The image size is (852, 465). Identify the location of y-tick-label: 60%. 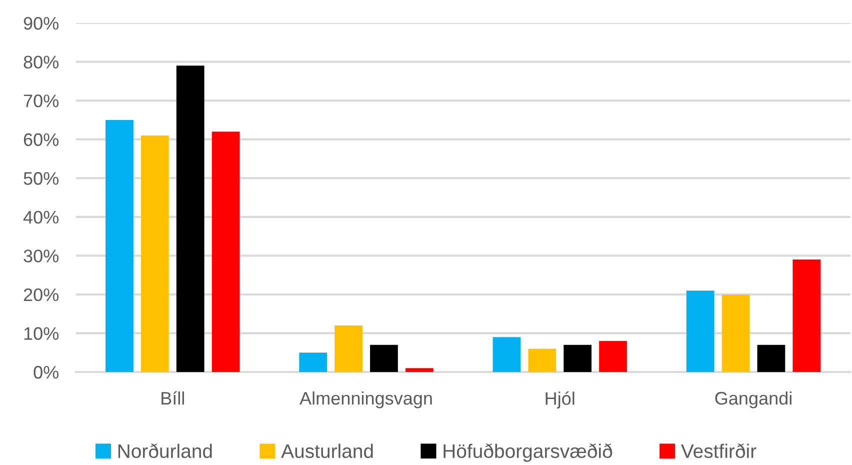
(41, 139).